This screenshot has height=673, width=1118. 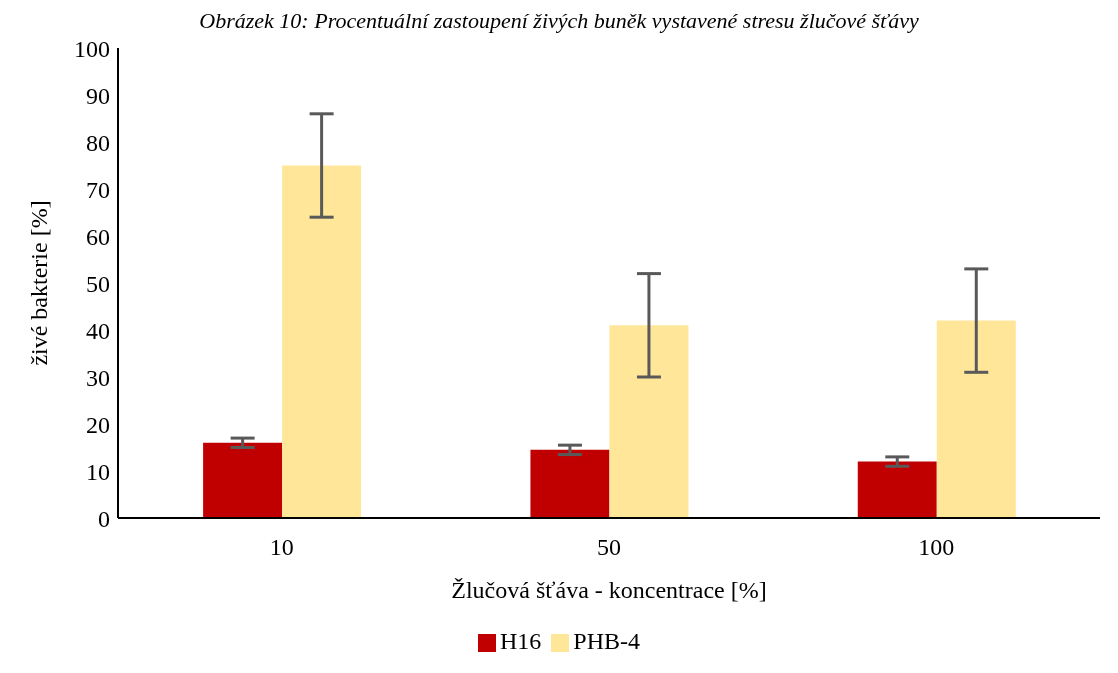 What do you see at coordinates (520, 641) in the screenshot?
I see `legend-label: H16` at bounding box center [520, 641].